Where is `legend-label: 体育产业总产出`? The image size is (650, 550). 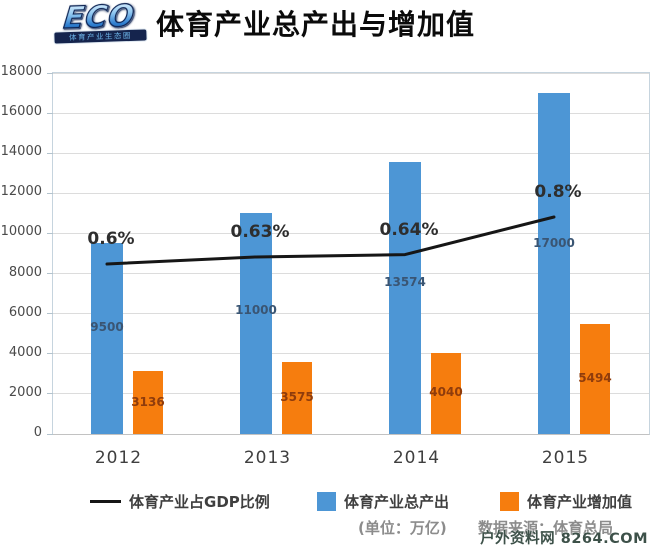 legend-label: 体育产业总产出 is located at coordinates (397, 501).